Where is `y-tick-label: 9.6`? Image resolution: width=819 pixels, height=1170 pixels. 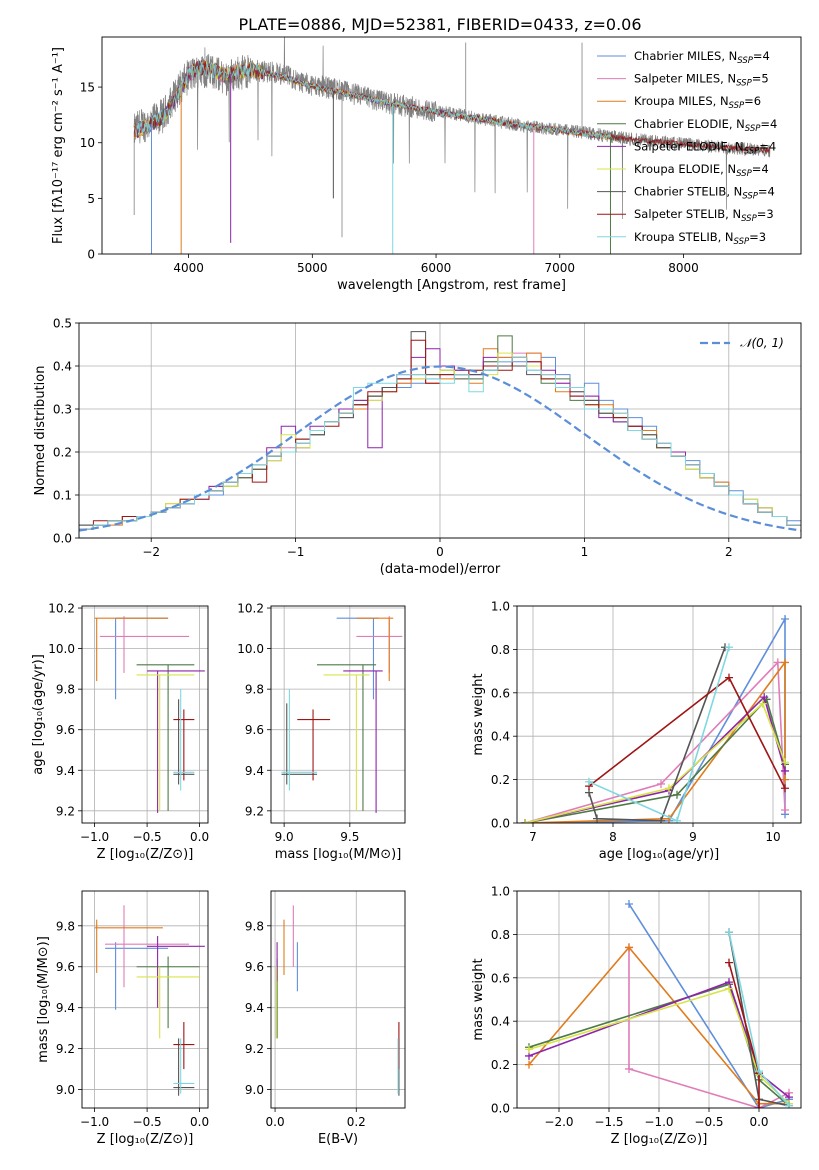
y-tick-label: 9.6 is located at coordinates (254, 730).